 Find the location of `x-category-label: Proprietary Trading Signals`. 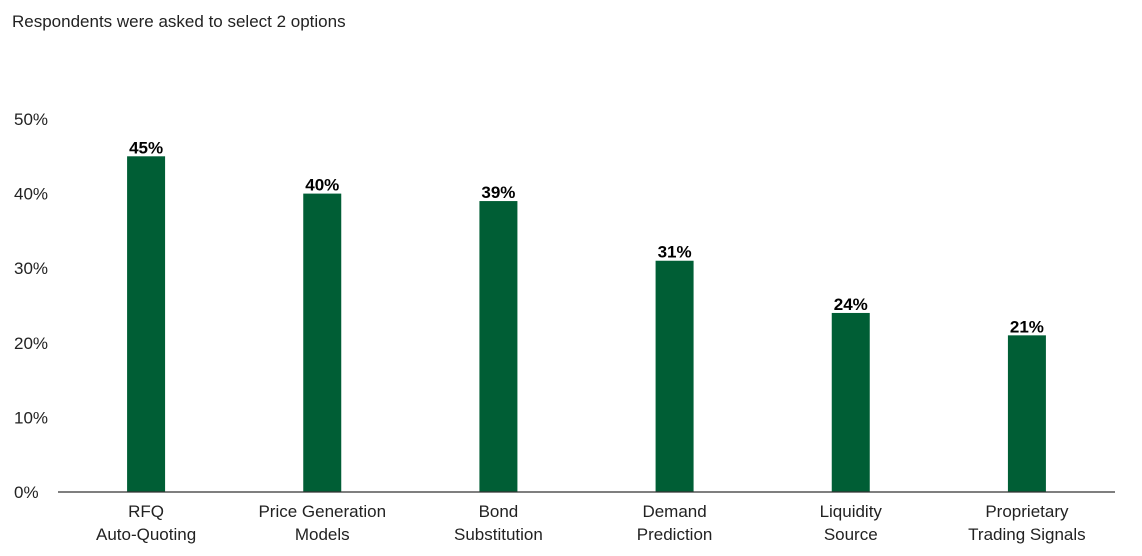

x-category-label: Proprietary Trading Signals is located at coordinates (1027, 523).